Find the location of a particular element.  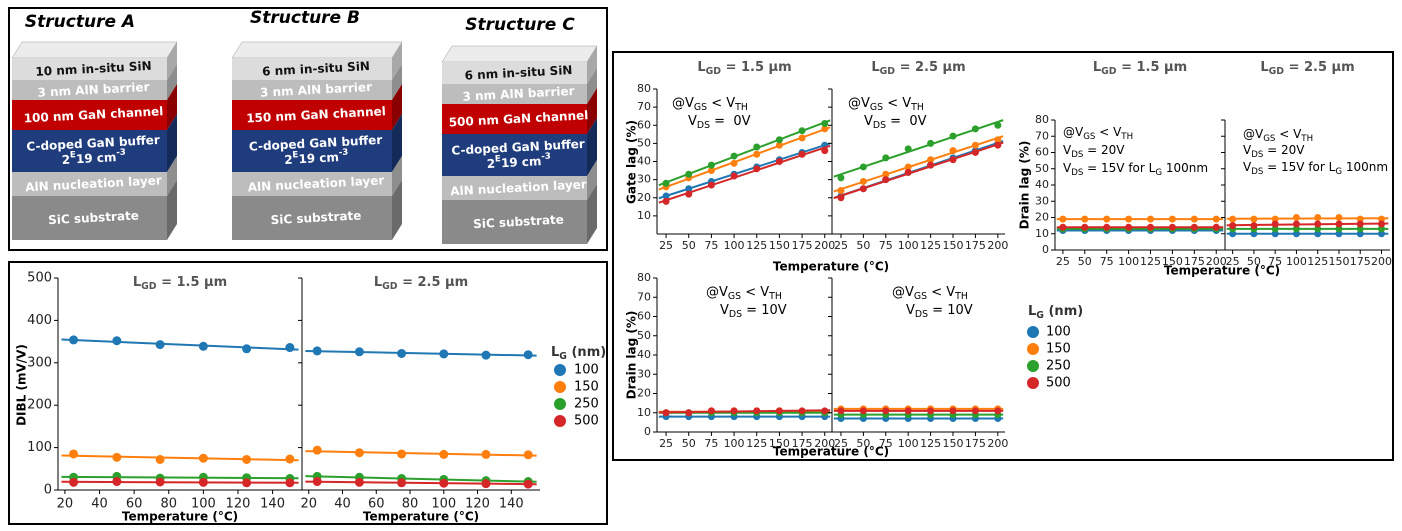

y-tick-label: 10 is located at coordinates (644, 412).